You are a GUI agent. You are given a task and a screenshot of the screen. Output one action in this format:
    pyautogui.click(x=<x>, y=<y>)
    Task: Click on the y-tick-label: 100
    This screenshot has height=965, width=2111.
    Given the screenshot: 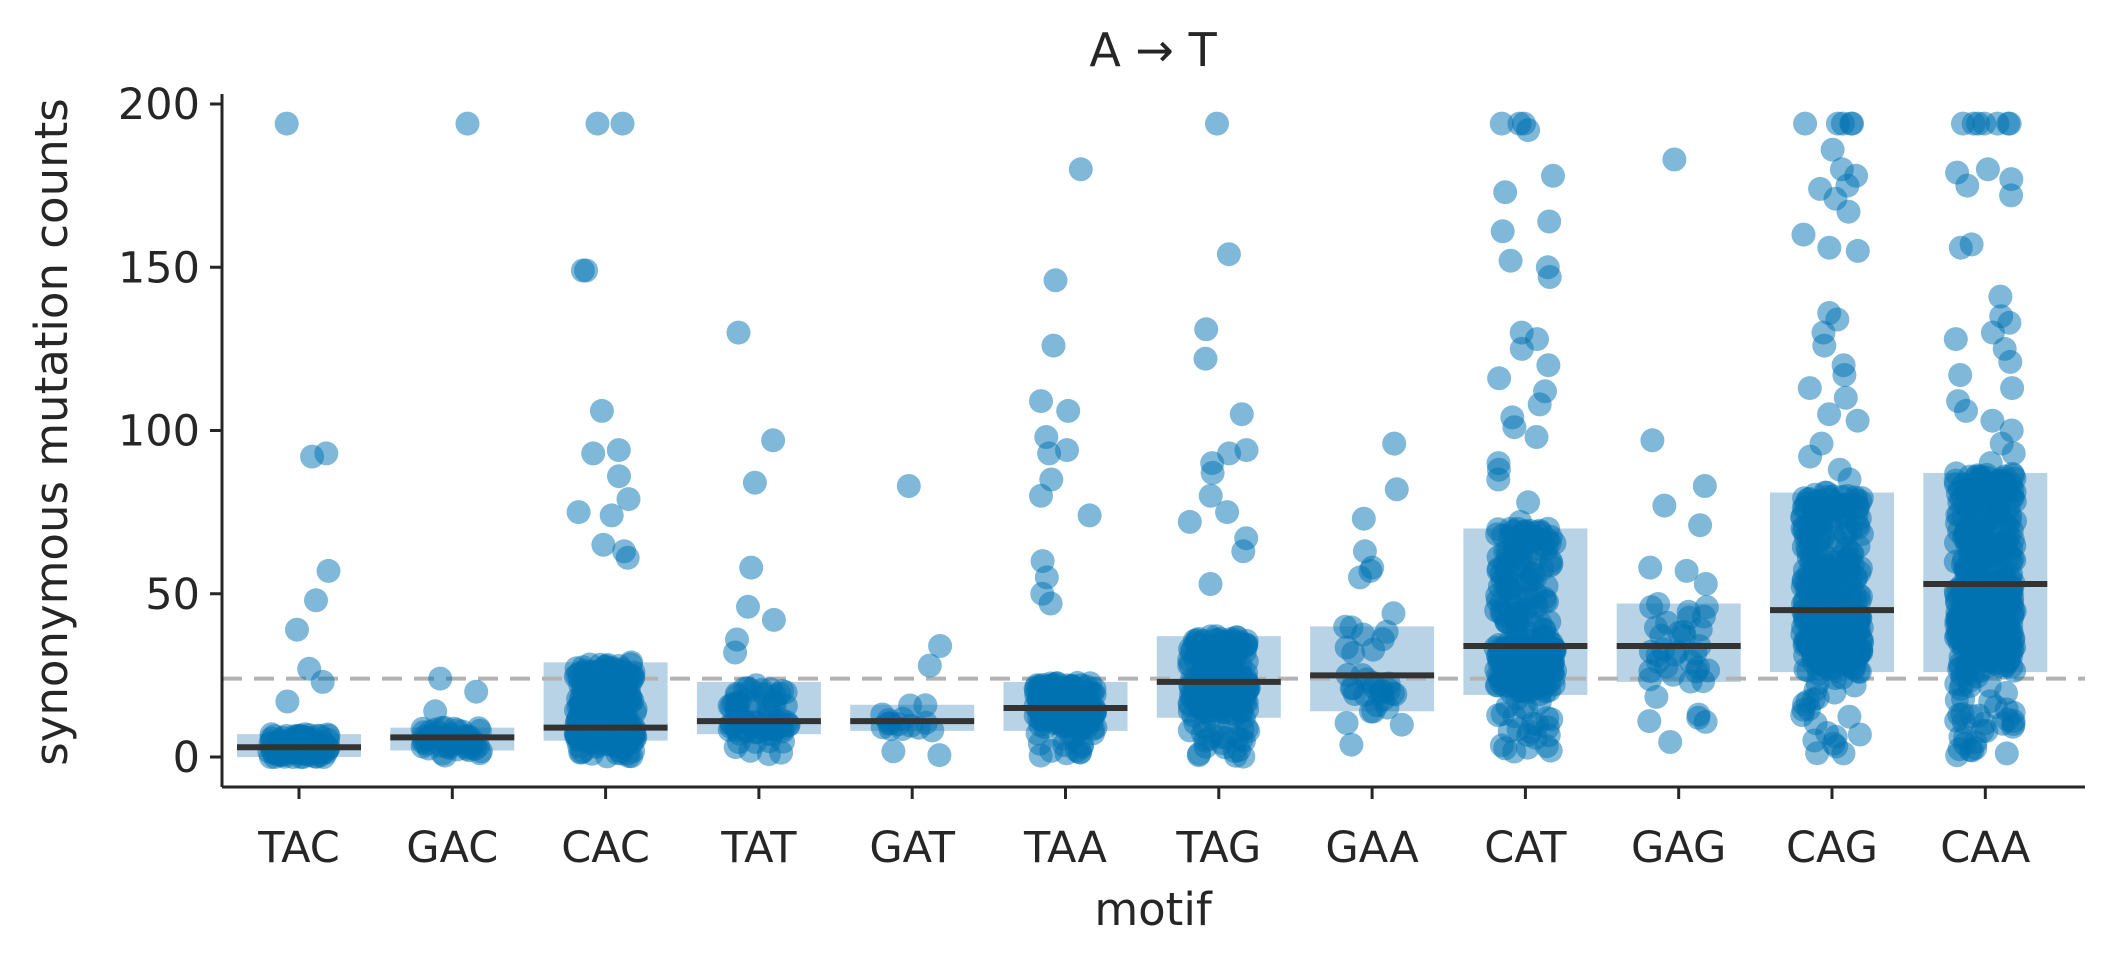 What is the action you would take?
    pyautogui.click(x=159, y=432)
    